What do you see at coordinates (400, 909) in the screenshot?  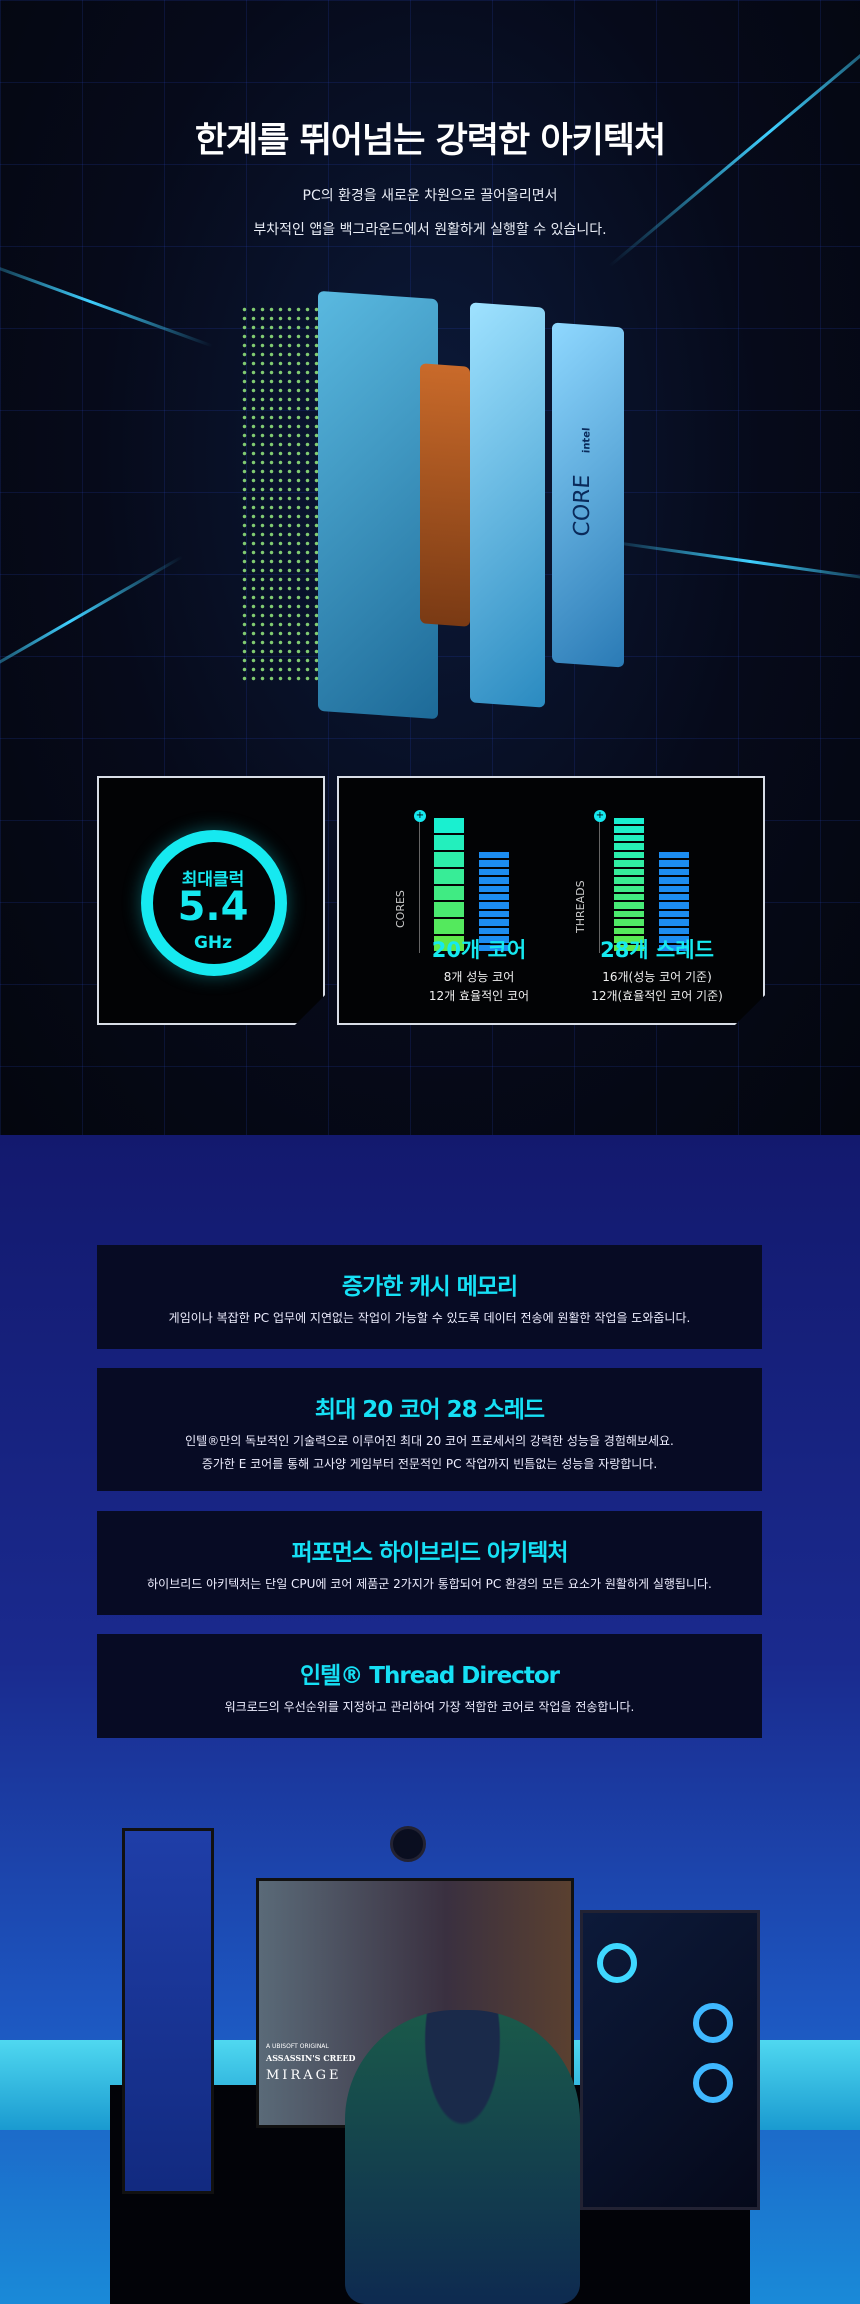 I see `cores-axis-label: CORES` at bounding box center [400, 909].